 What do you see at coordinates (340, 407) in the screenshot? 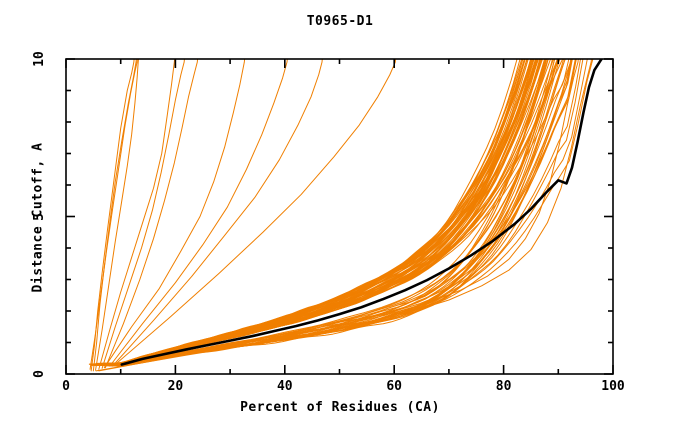
I see `x-axis-label: Percent of Residues (CA)` at bounding box center [340, 407].